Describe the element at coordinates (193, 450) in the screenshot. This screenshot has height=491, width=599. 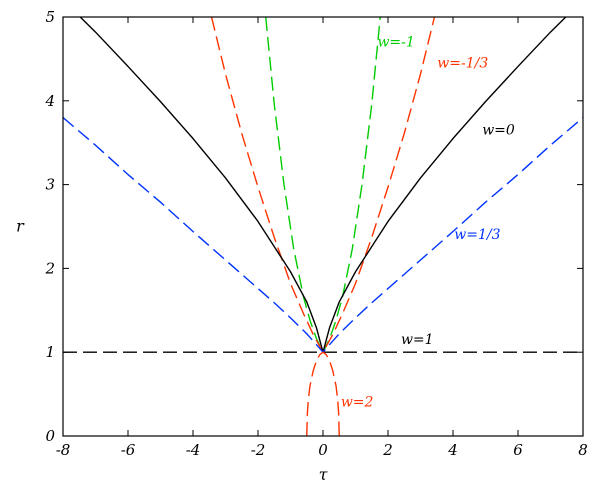
I see `x-tick-label: -4` at that location.